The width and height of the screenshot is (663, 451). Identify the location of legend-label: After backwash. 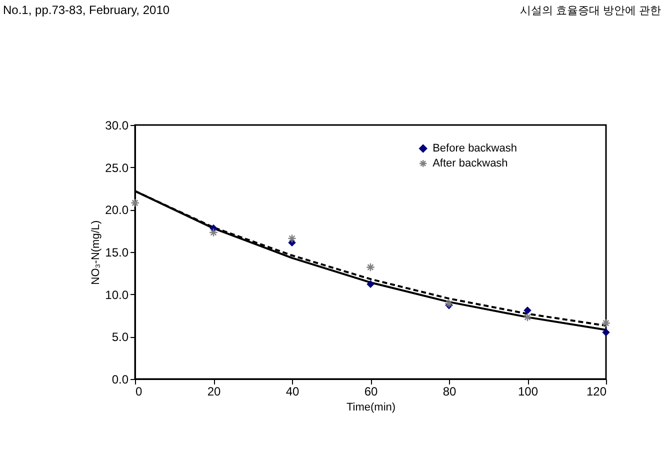
(470, 164).